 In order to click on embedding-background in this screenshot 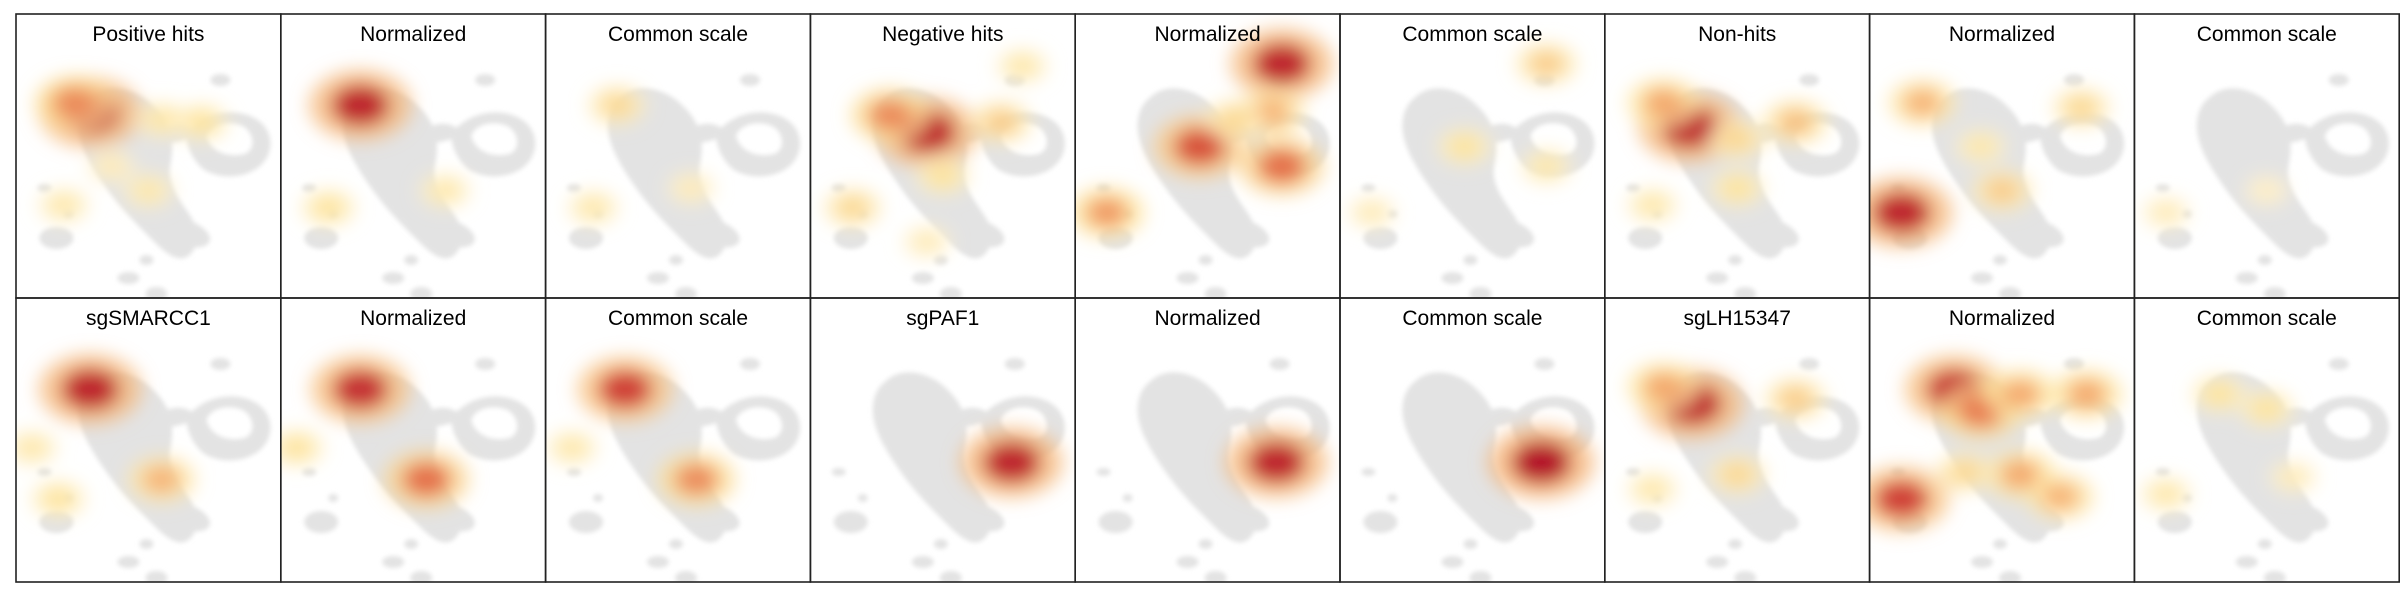, I will do `click(1478, 186)`.